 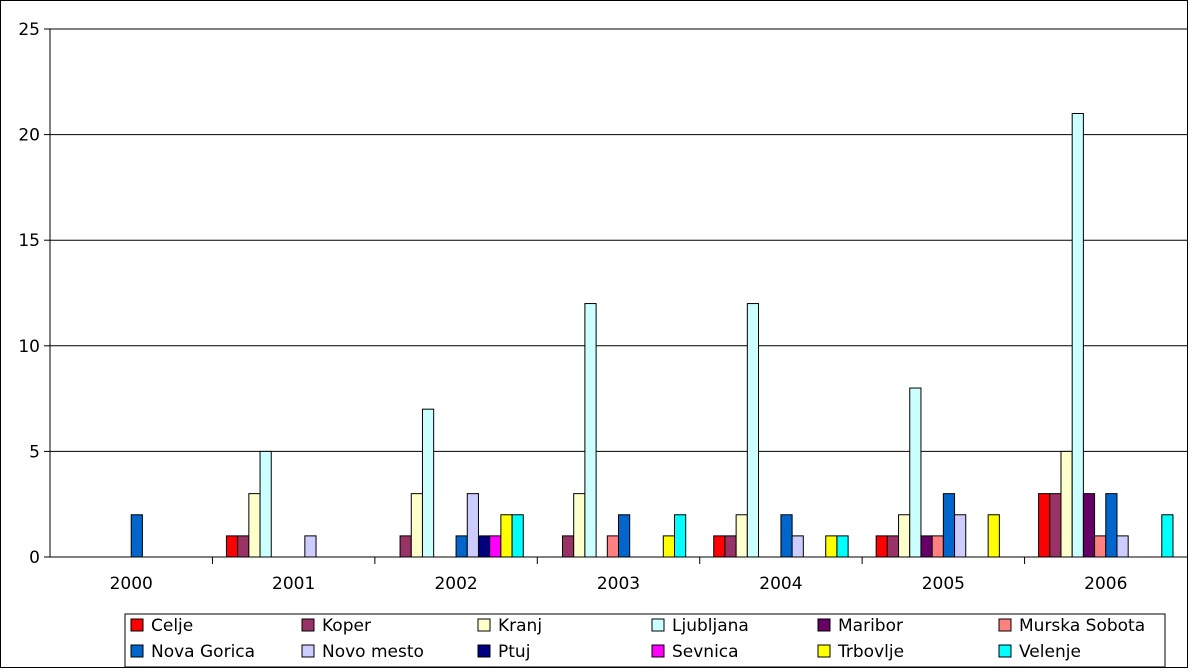 I want to click on x-tick-label: 2002, so click(x=455, y=584).